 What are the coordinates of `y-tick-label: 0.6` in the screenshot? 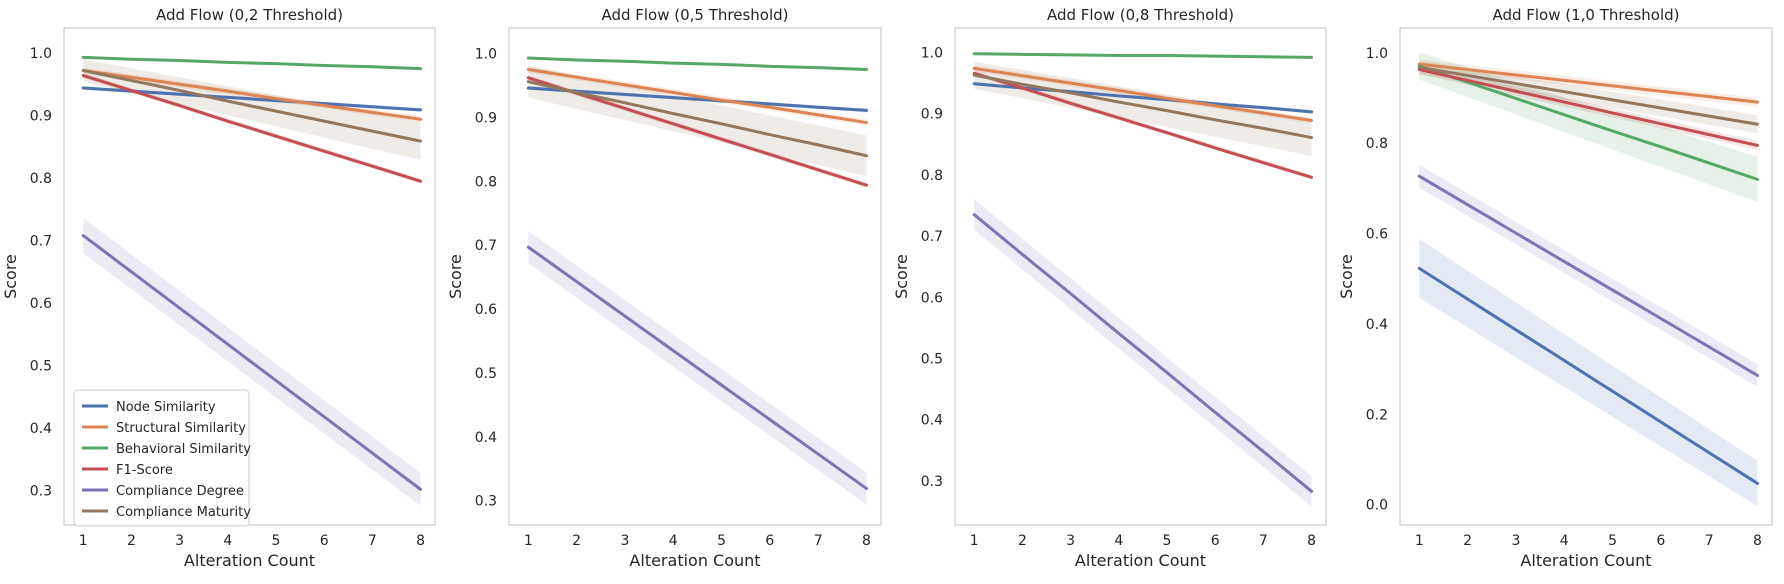 It's located at (932, 298).